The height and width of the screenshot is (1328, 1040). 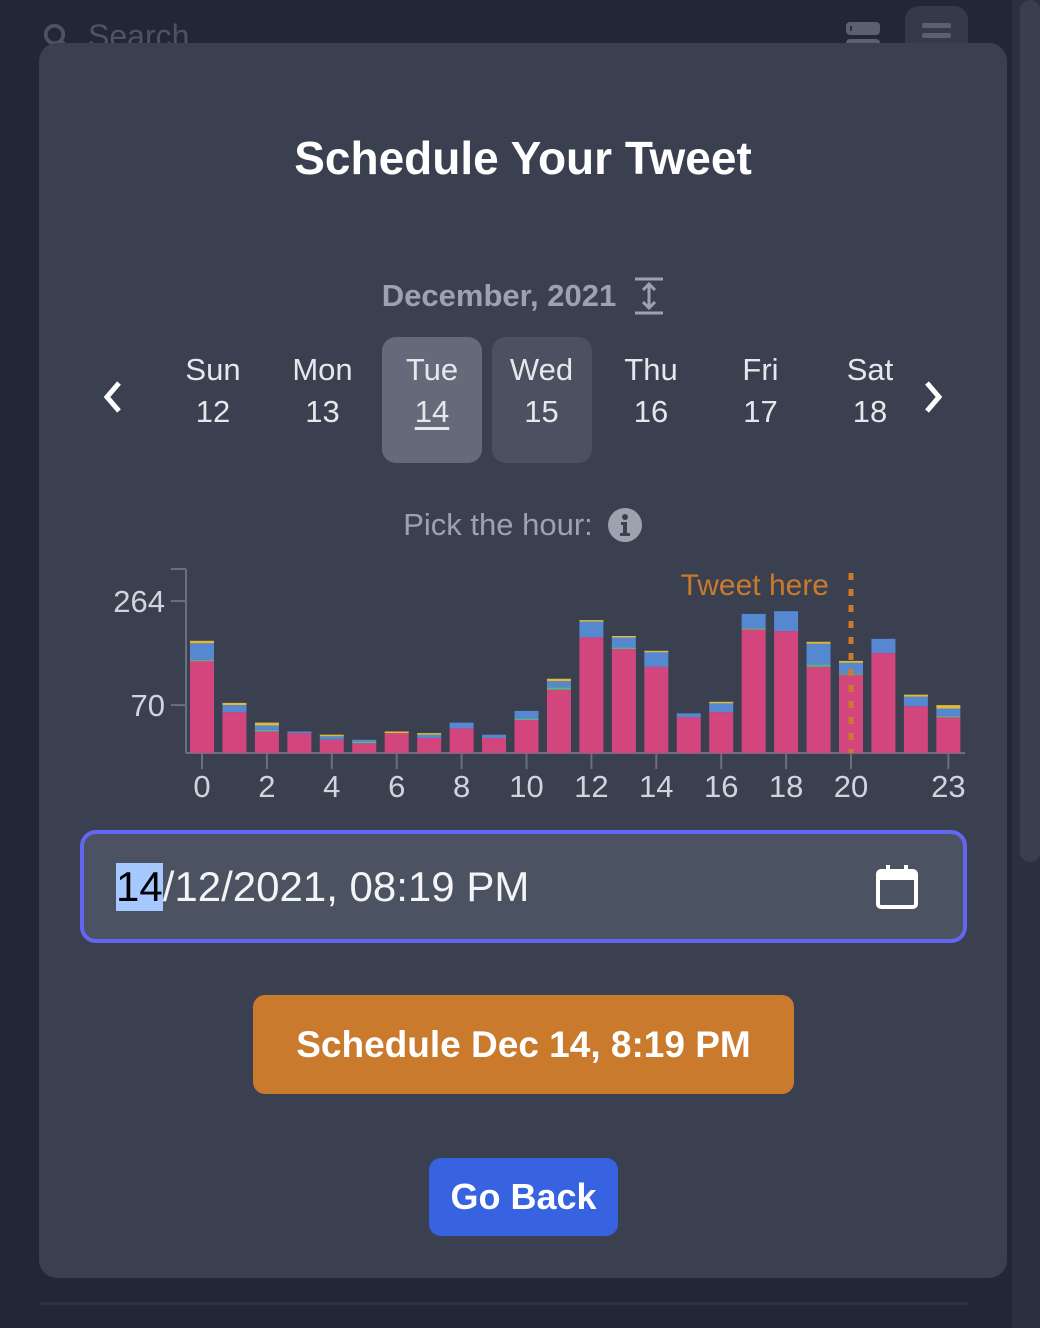 I want to click on prev-week-button, so click(x=113, y=397).